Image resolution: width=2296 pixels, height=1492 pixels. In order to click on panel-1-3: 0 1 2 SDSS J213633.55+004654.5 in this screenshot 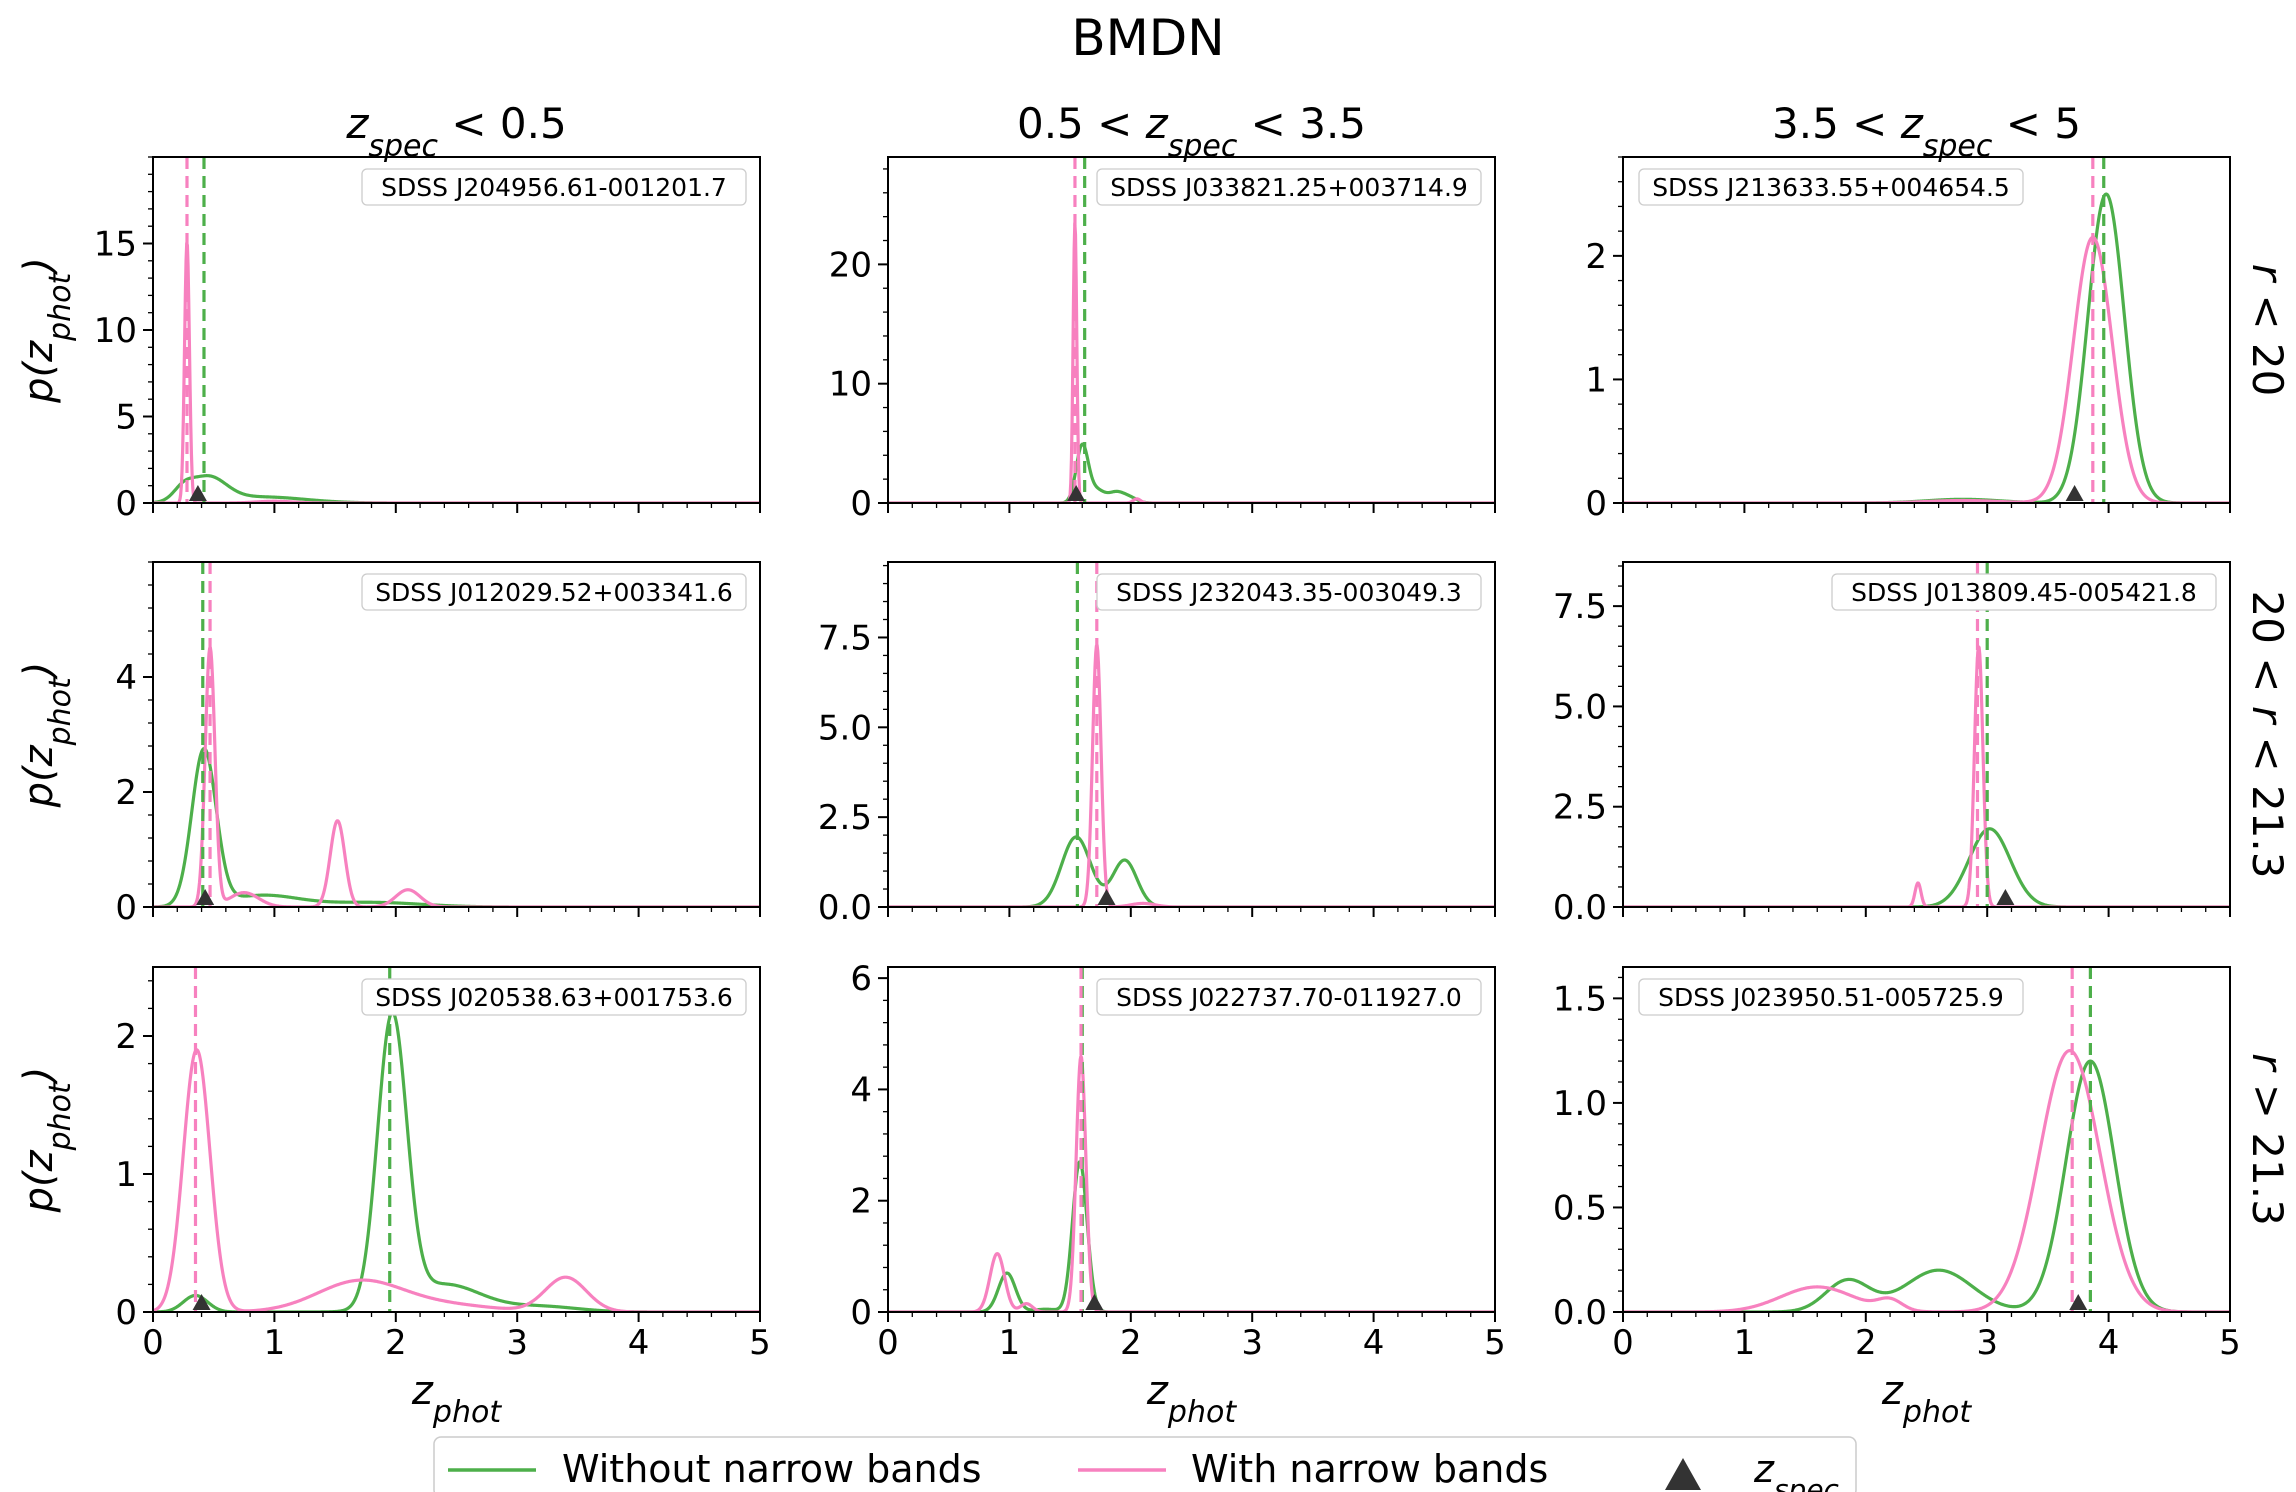, I will do `click(1908, 340)`.